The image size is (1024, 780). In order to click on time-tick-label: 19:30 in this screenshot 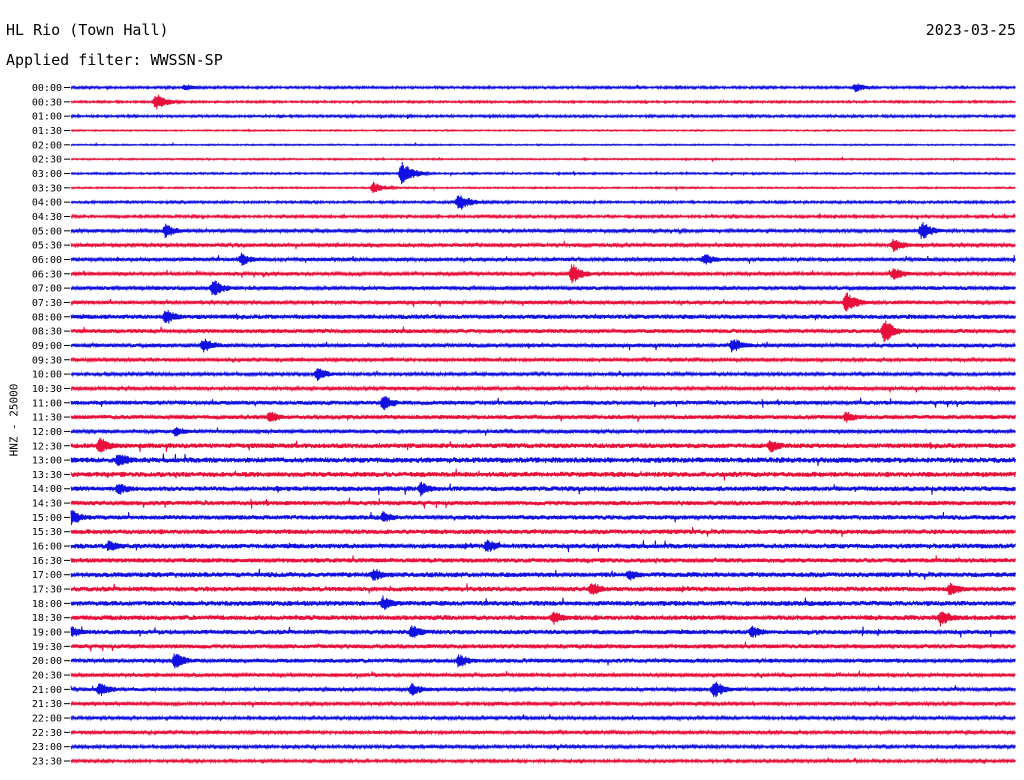, I will do `click(47, 647)`.